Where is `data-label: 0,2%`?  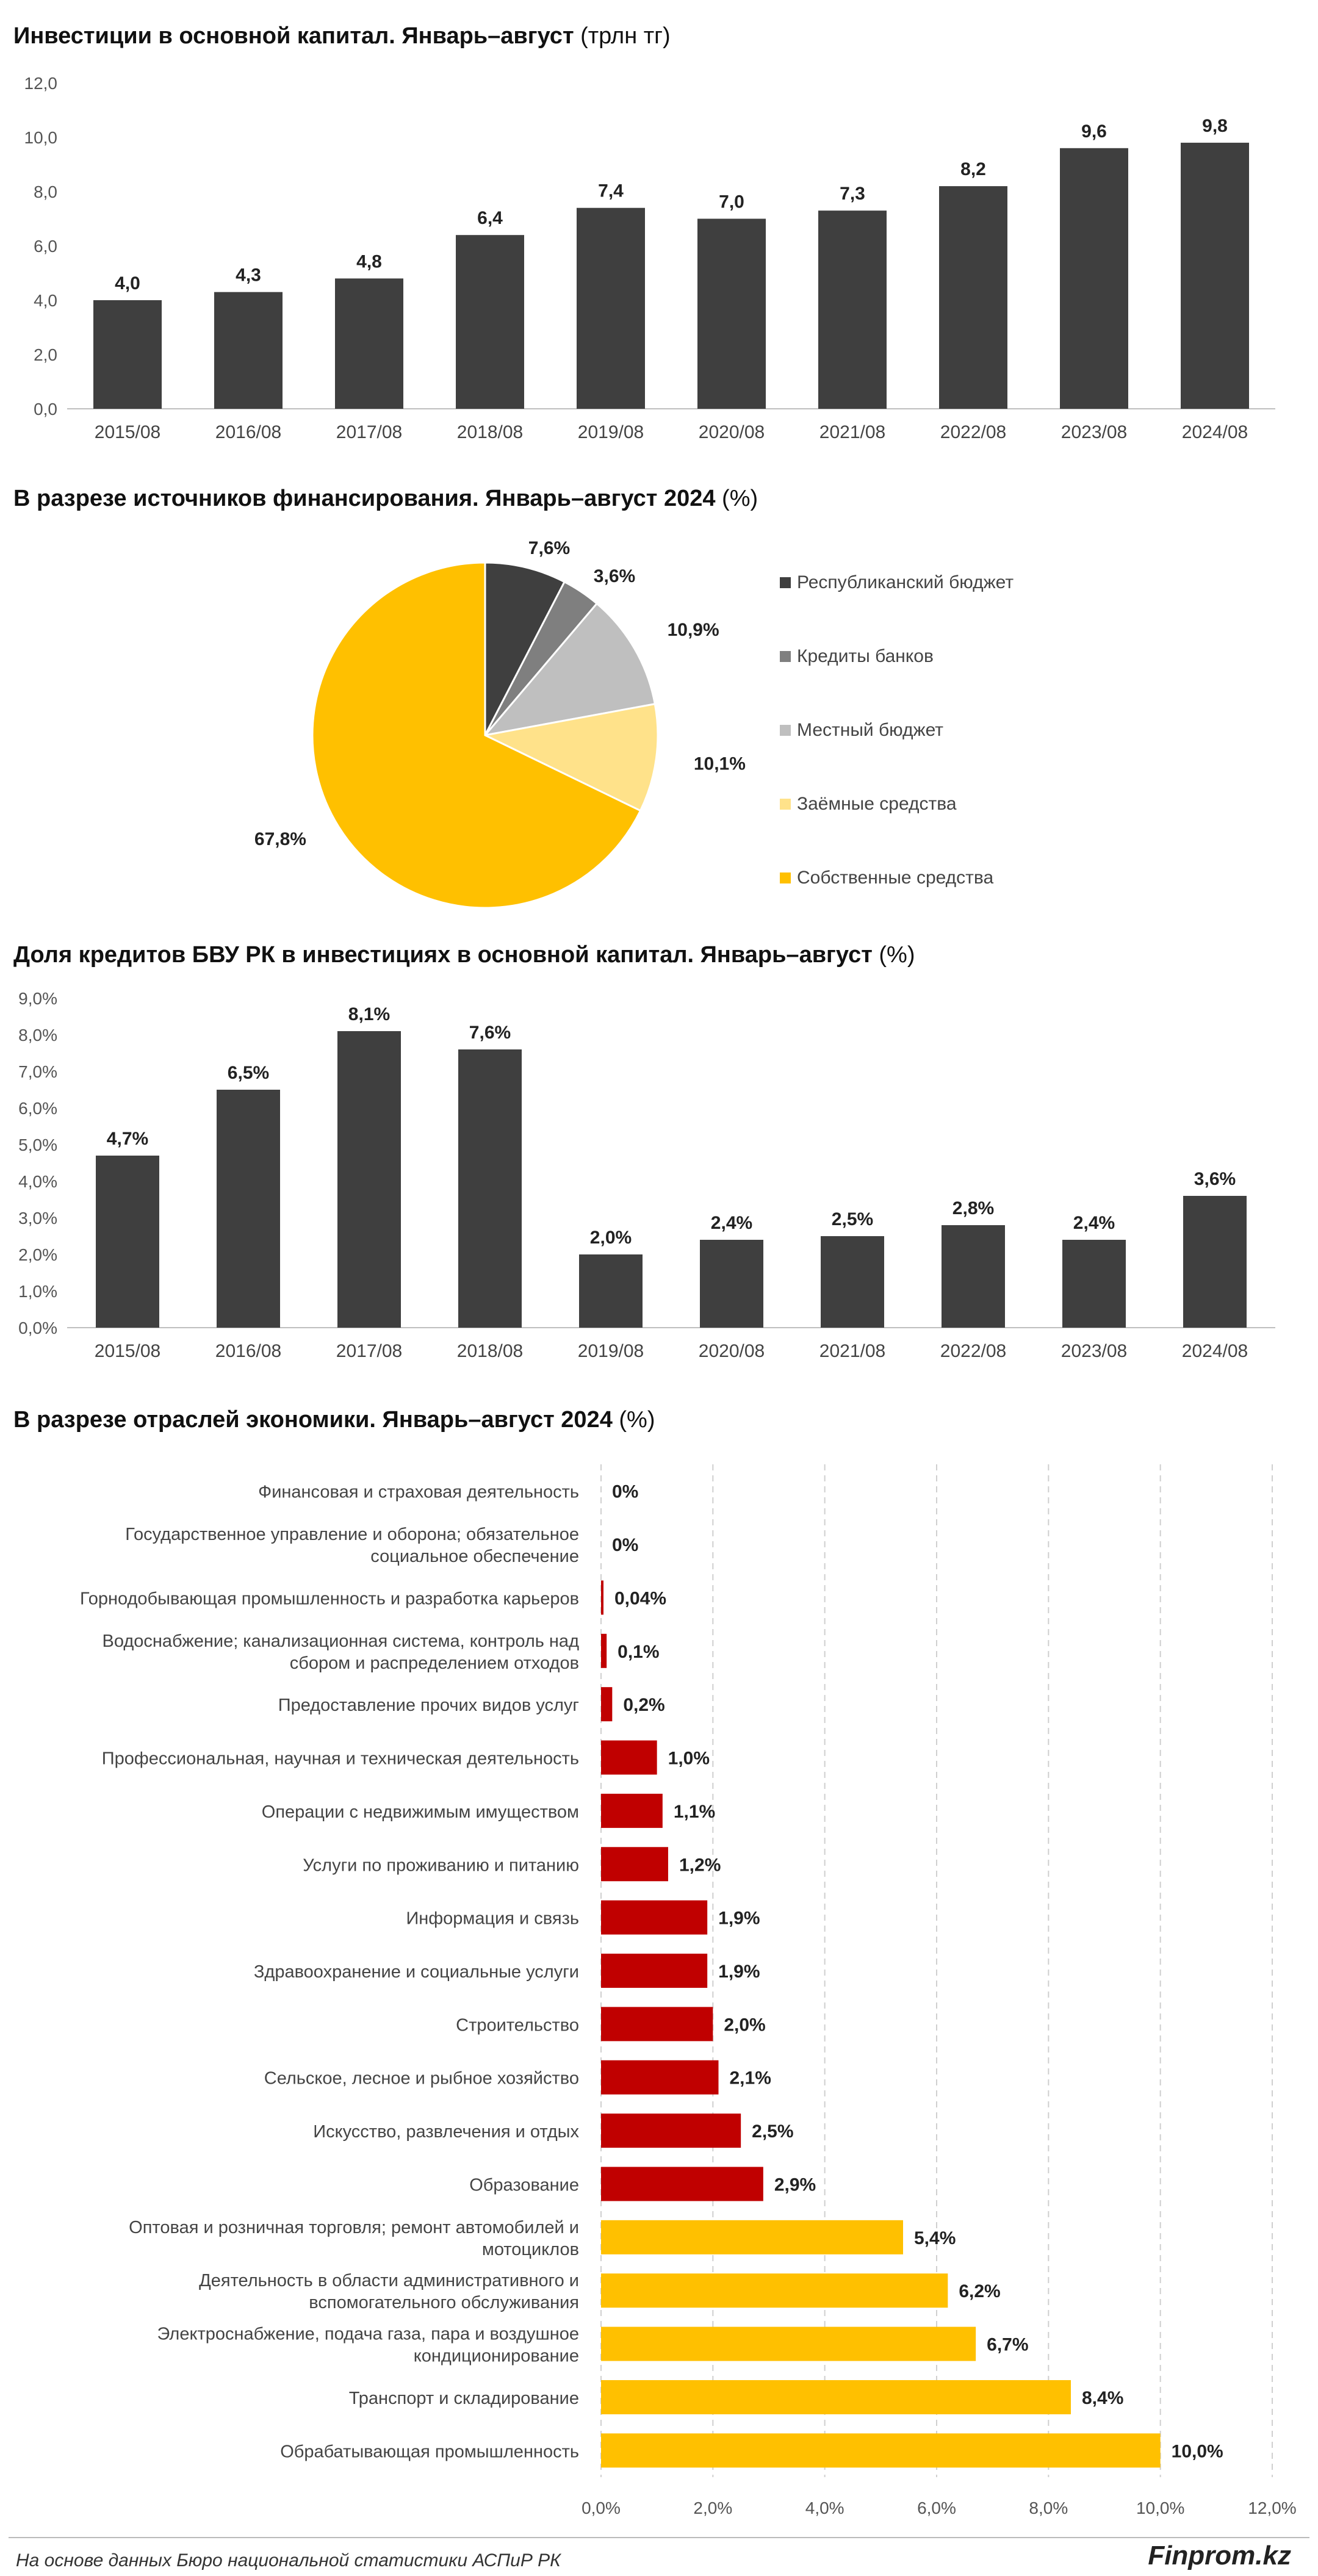 data-label: 0,2% is located at coordinates (643, 1705).